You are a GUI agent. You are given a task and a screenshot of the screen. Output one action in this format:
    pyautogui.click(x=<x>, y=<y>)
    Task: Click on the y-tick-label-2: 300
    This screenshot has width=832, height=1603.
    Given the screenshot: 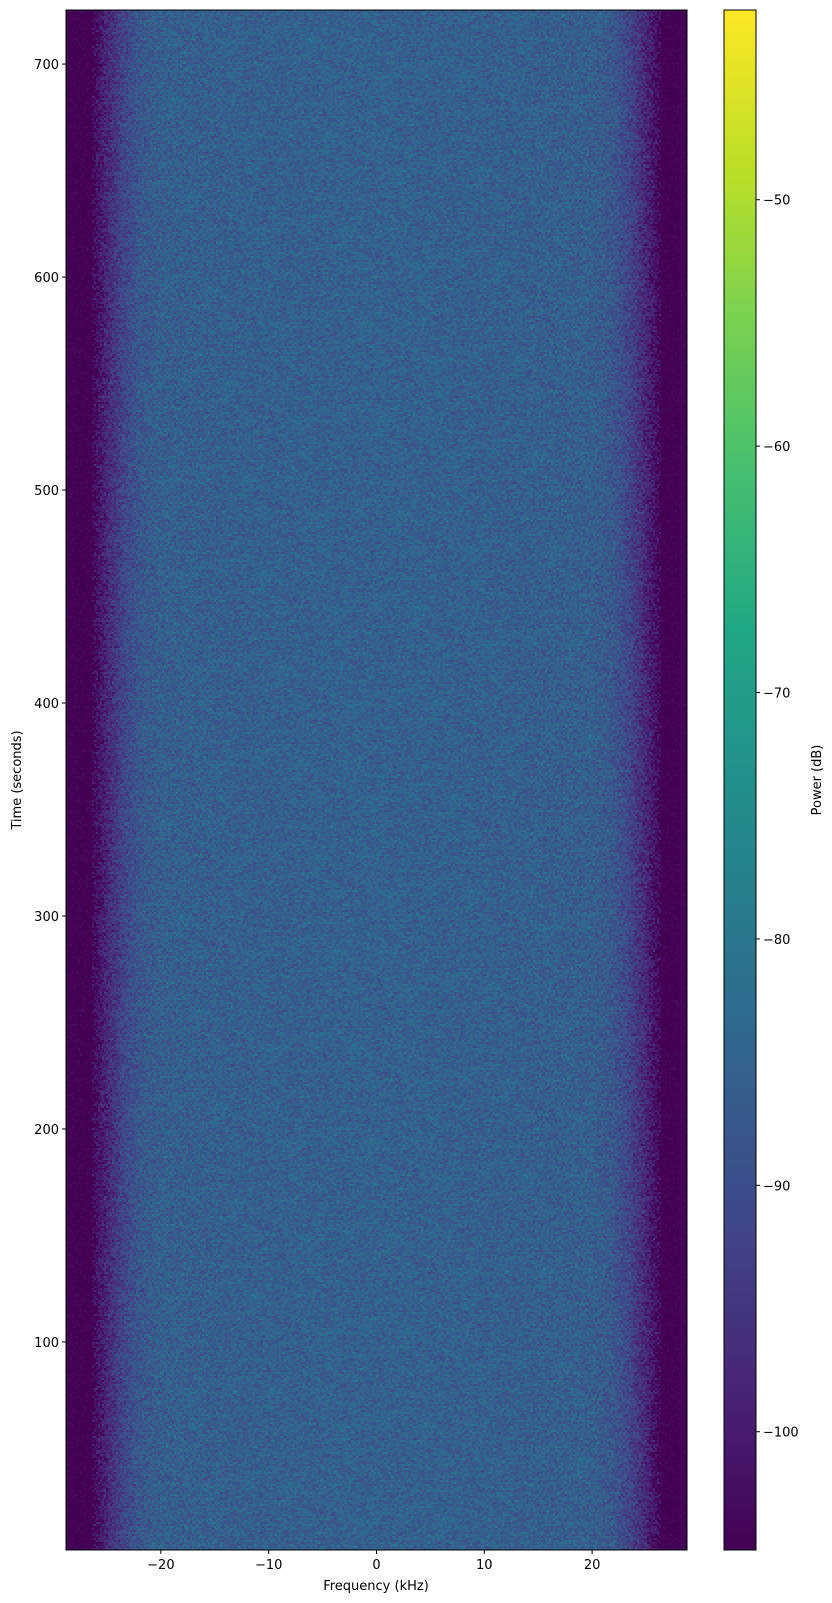 What is the action you would take?
    pyautogui.click(x=46, y=917)
    